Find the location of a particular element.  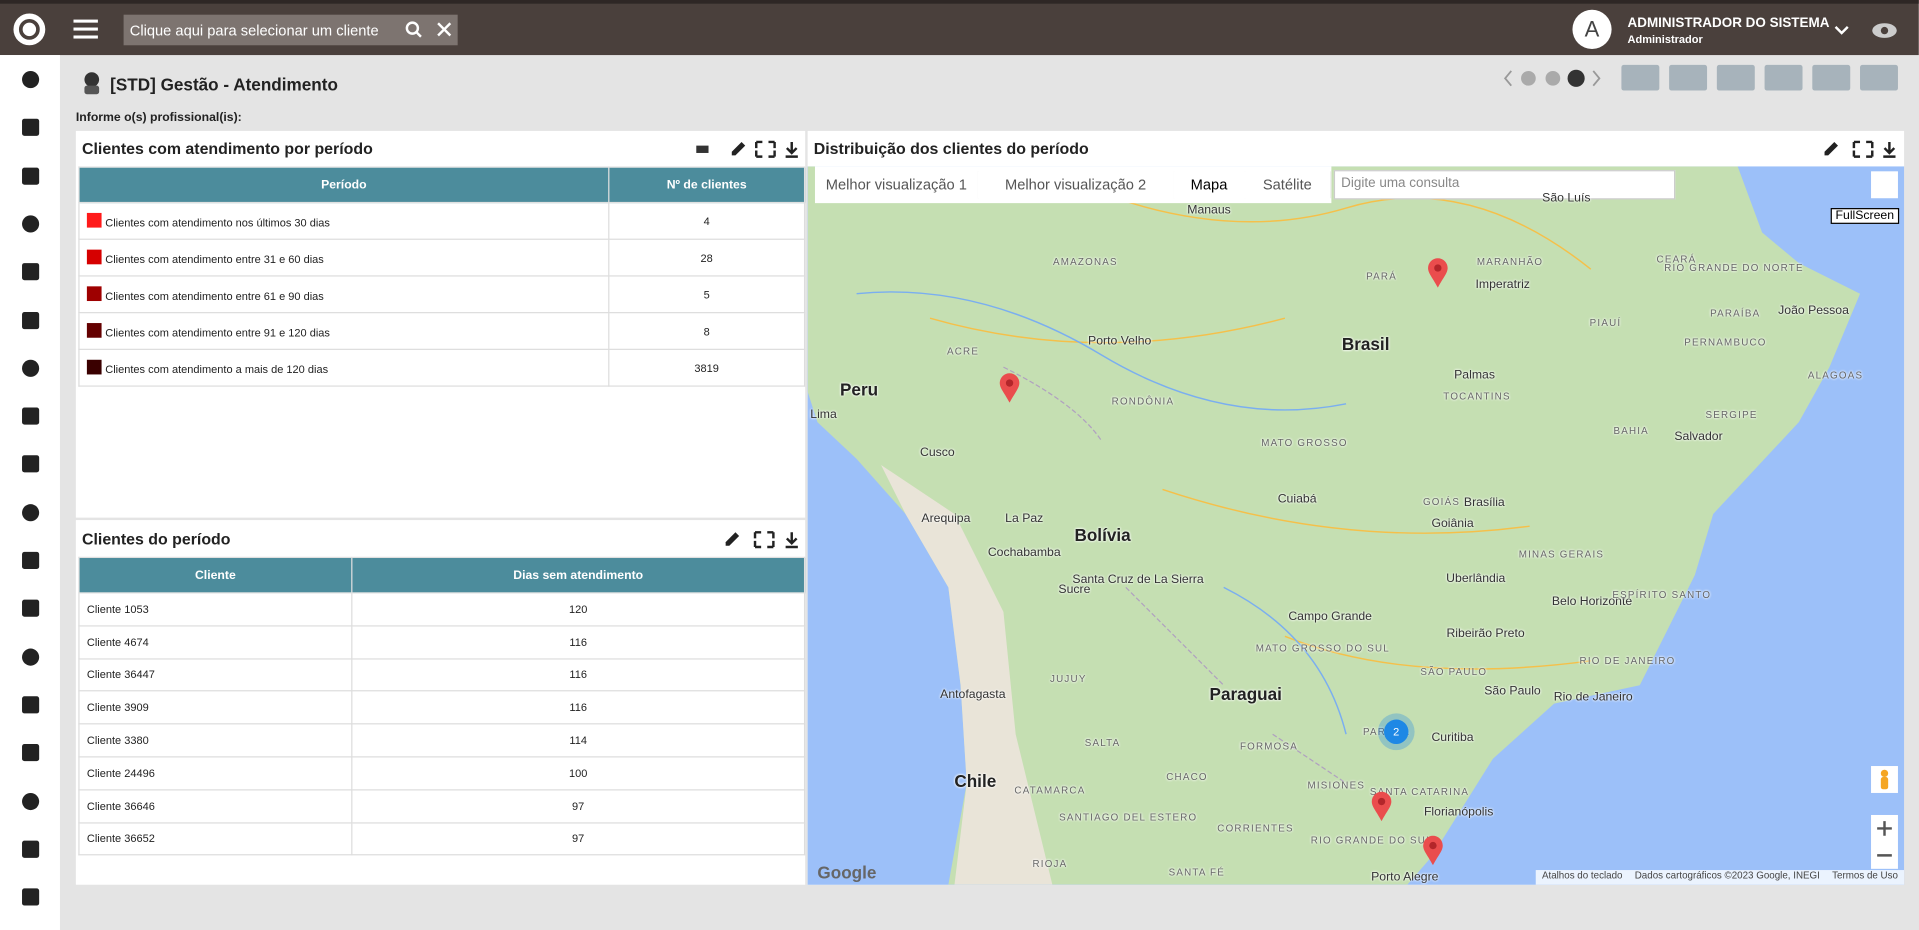

map-label: MARANHÃO is located at coordinates (1510, 262).